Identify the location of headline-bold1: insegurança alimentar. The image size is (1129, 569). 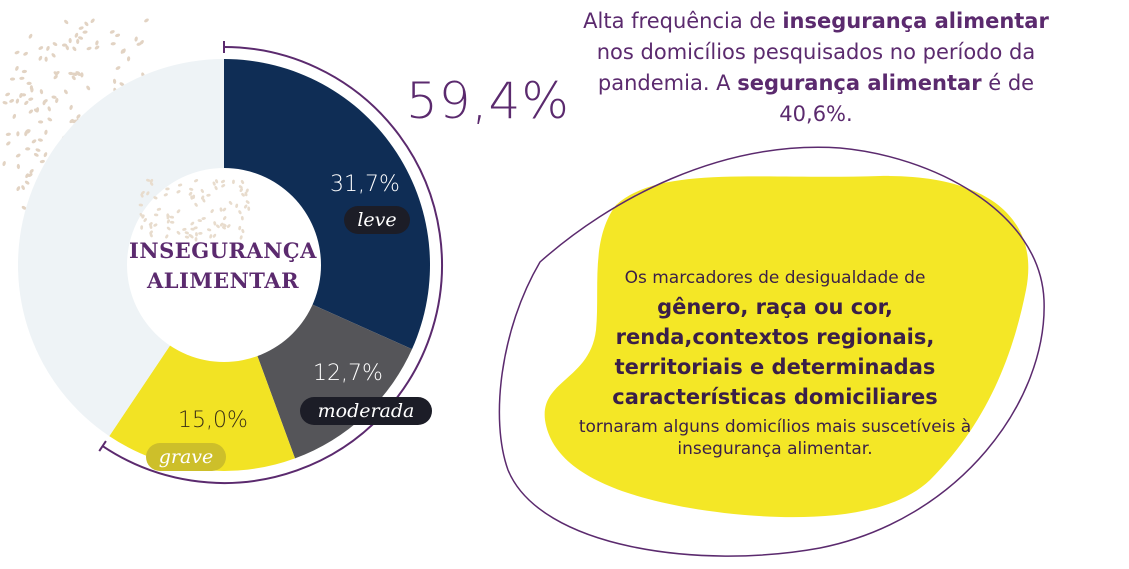
(915, 21).